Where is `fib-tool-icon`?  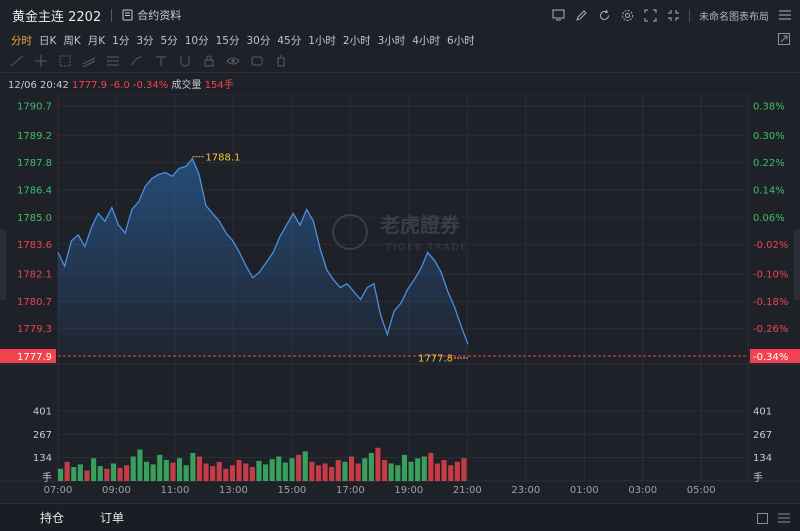 fib-tool-icon is located at coordinates (113, 61).